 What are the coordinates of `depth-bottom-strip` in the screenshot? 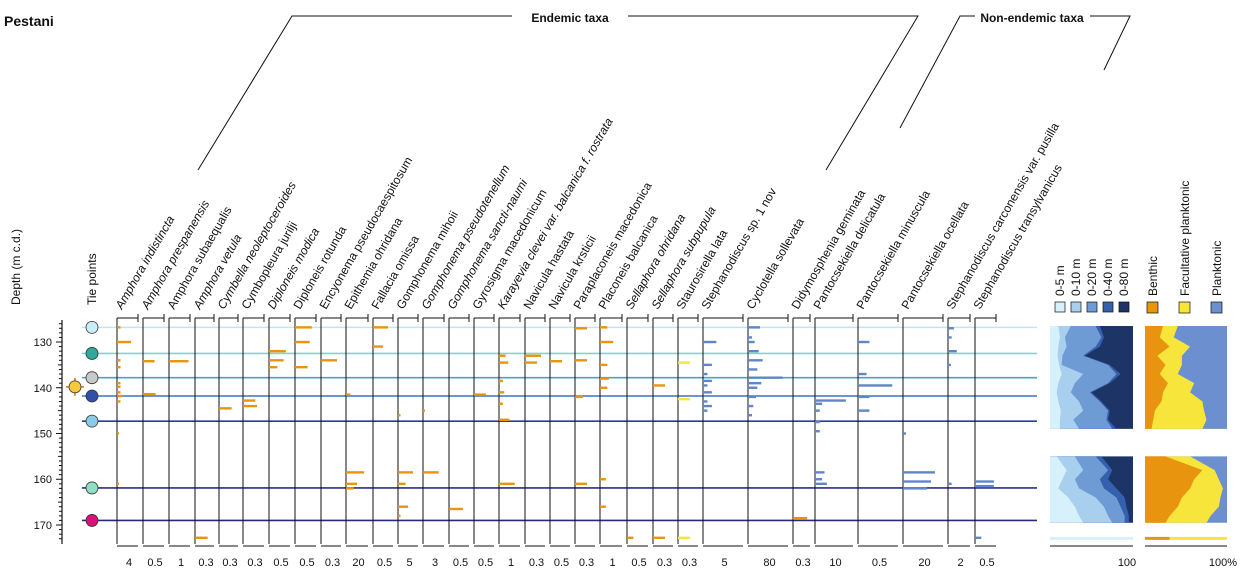 It's located at (1091, 538).